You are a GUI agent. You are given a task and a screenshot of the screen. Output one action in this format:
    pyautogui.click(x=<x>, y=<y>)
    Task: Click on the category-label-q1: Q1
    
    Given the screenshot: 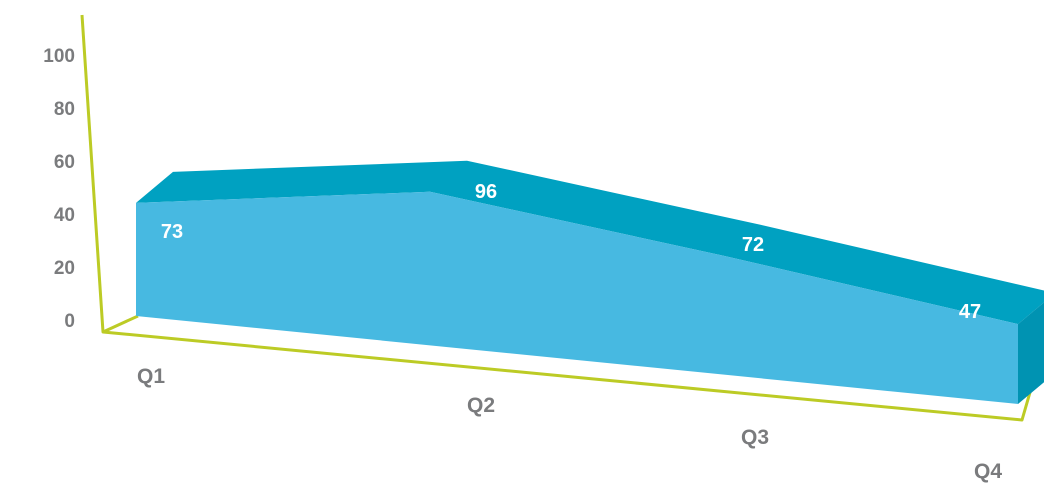 What is the action you would take?
    pyautogui.click(x=151, y=376)
    